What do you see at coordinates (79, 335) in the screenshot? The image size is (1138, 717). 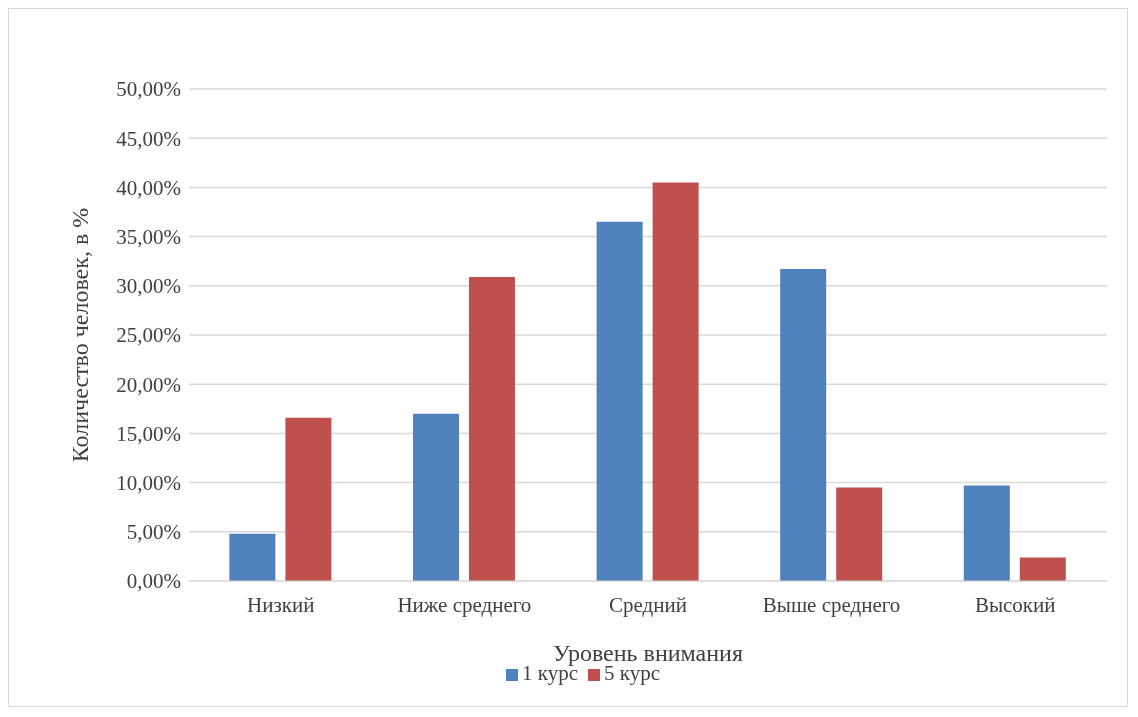 I see `y-axis-title: Количество человек, в %` at bounding box center [79, 335].